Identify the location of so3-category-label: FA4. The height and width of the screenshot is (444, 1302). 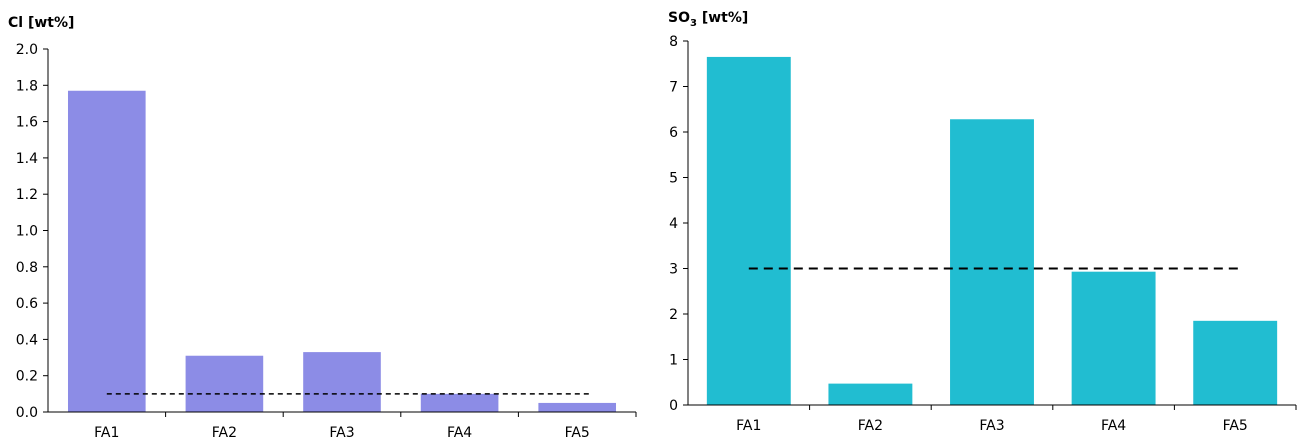
(1113, 426).